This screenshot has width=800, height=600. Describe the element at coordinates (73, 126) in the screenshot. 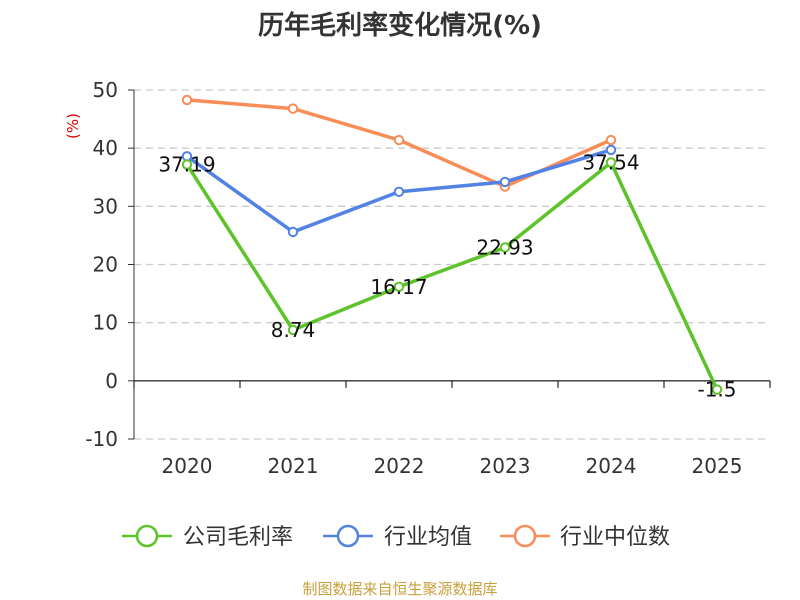

I see `y-axis-label: (%)` at that location.